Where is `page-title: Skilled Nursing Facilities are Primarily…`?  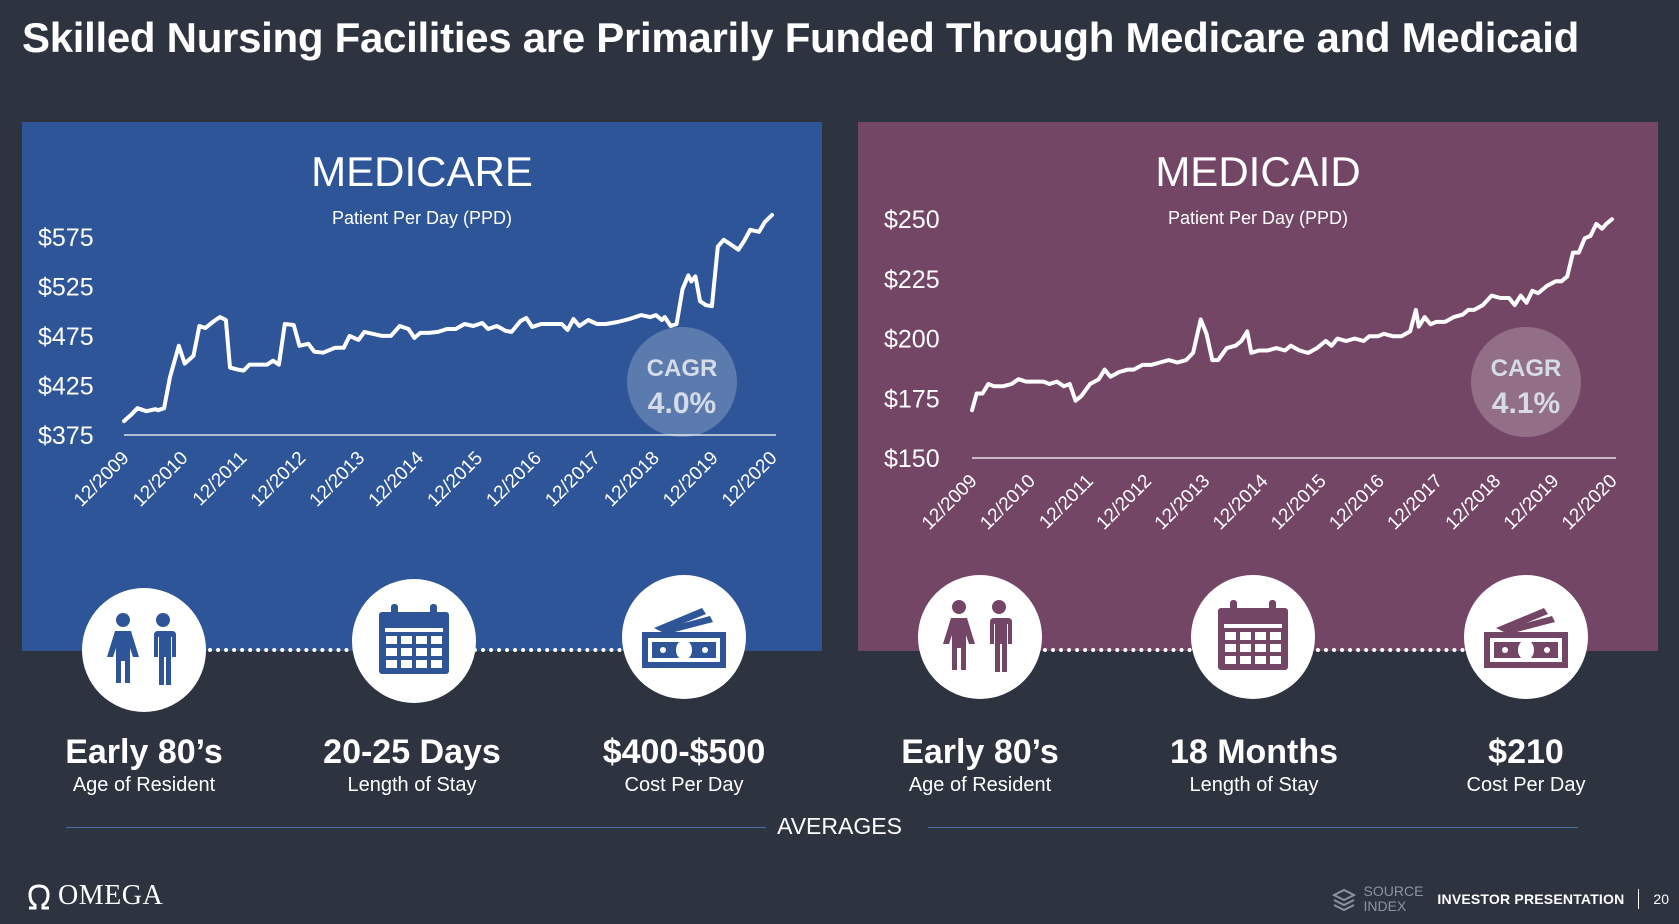 page-title: Skilled Nursing Facilities are Primarily… is located at coordinates (800, 37).